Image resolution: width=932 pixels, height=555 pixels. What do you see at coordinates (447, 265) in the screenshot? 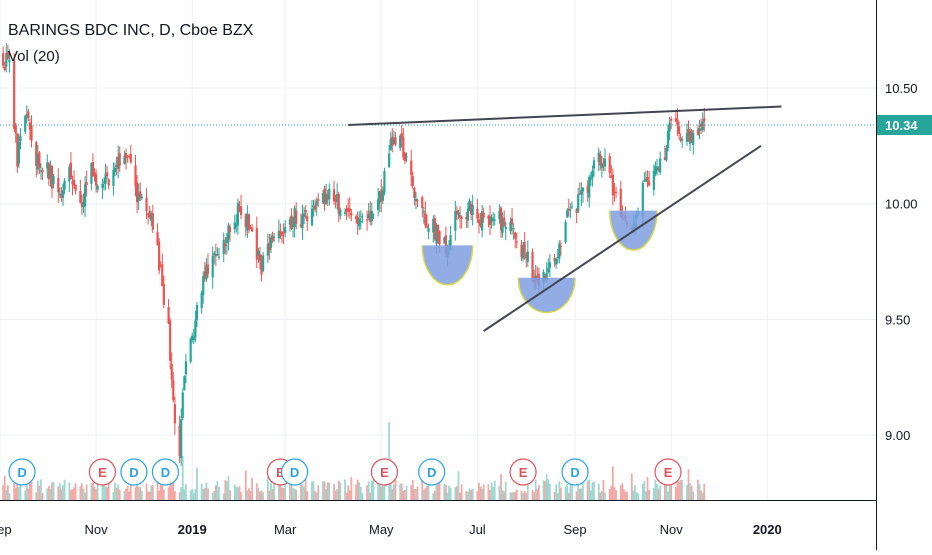
I see `cup-pattern-shape` at bounding box center [447, 265].